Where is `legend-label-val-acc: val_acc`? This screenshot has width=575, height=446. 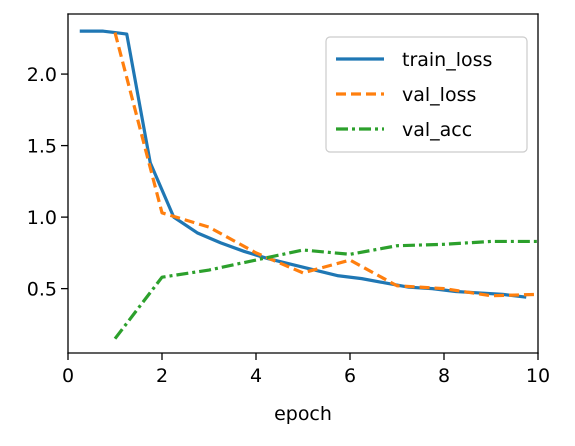 legend-label-val-acc: val_acc is located at coordinates (437, 130).